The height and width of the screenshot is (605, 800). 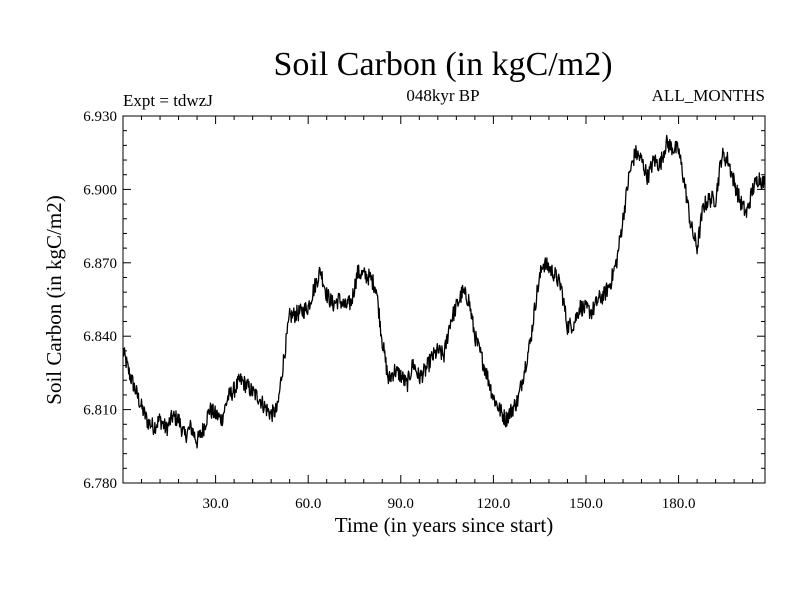 What do you see at coordinates (100, 190) in the screenshot?
I see `y-tick-label: 6.900` at bounding box center [100, 190].